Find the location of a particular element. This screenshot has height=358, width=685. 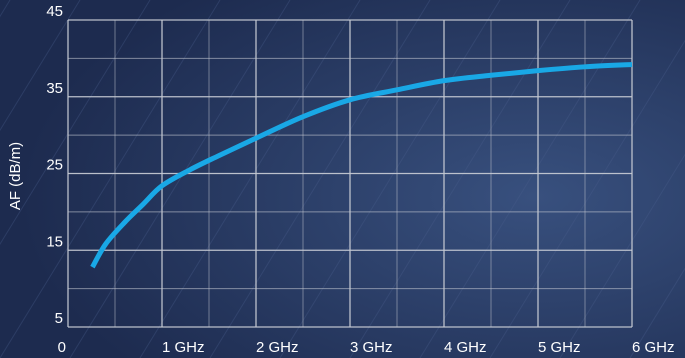

x-tick-label: 3 GHz is located at coordinates (371, 347).